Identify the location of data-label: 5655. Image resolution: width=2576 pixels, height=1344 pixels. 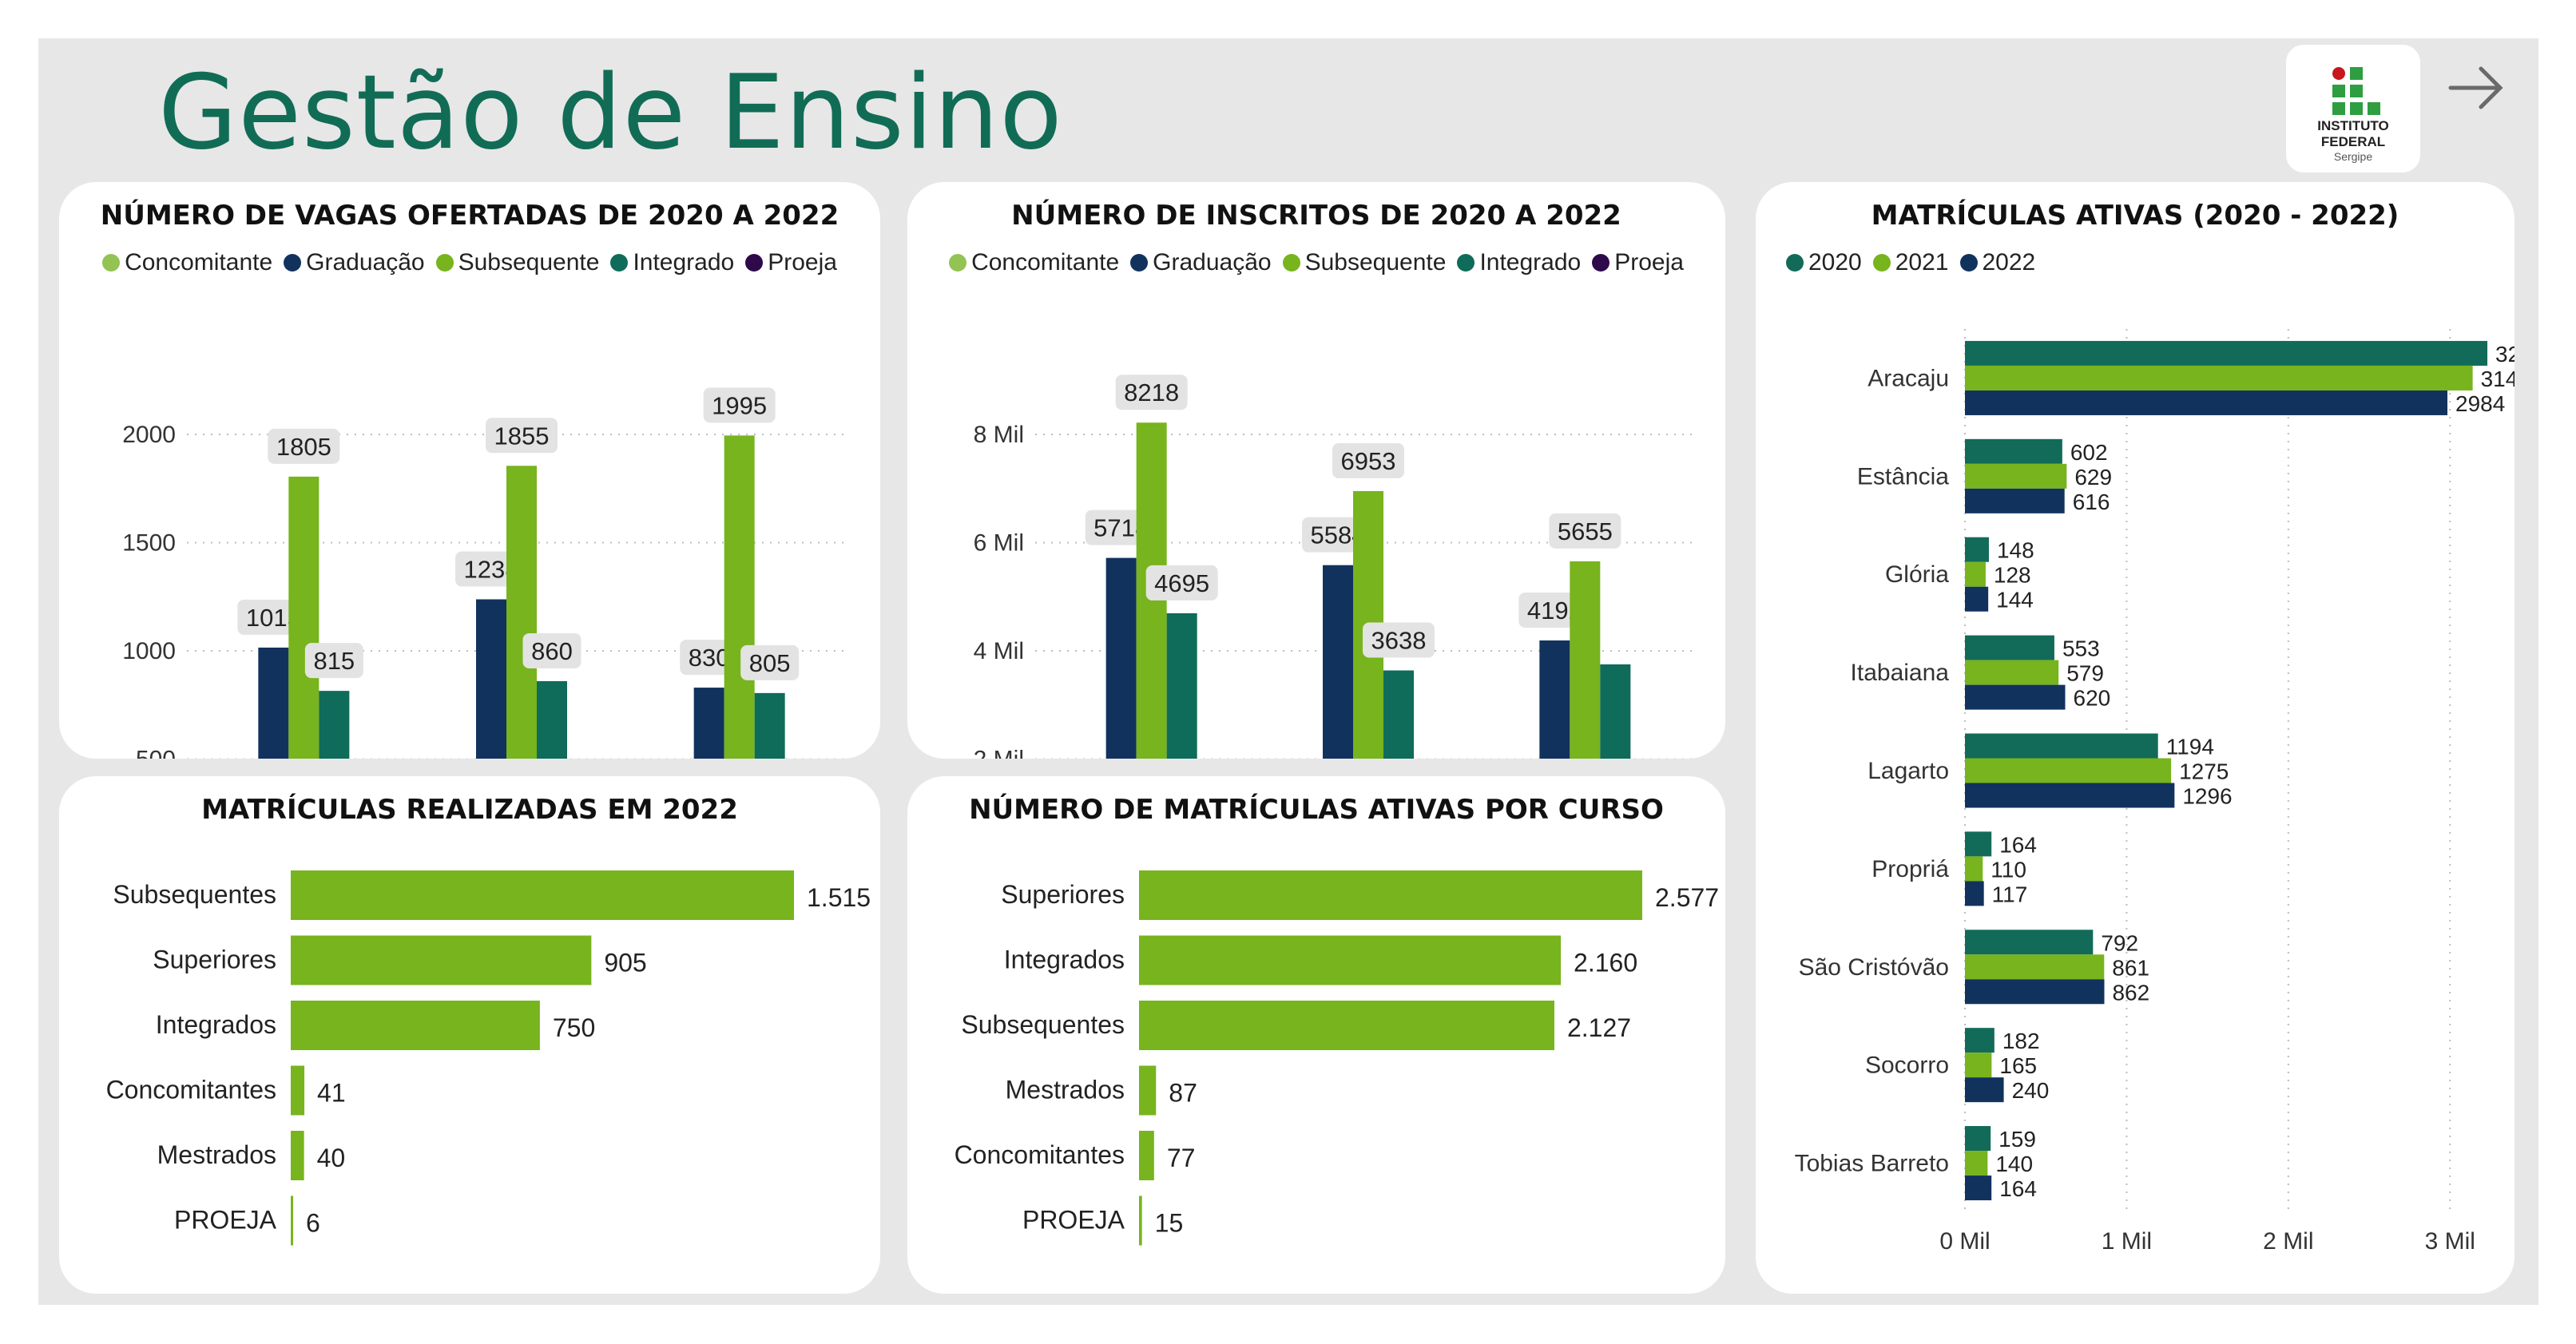
(1585, 531).